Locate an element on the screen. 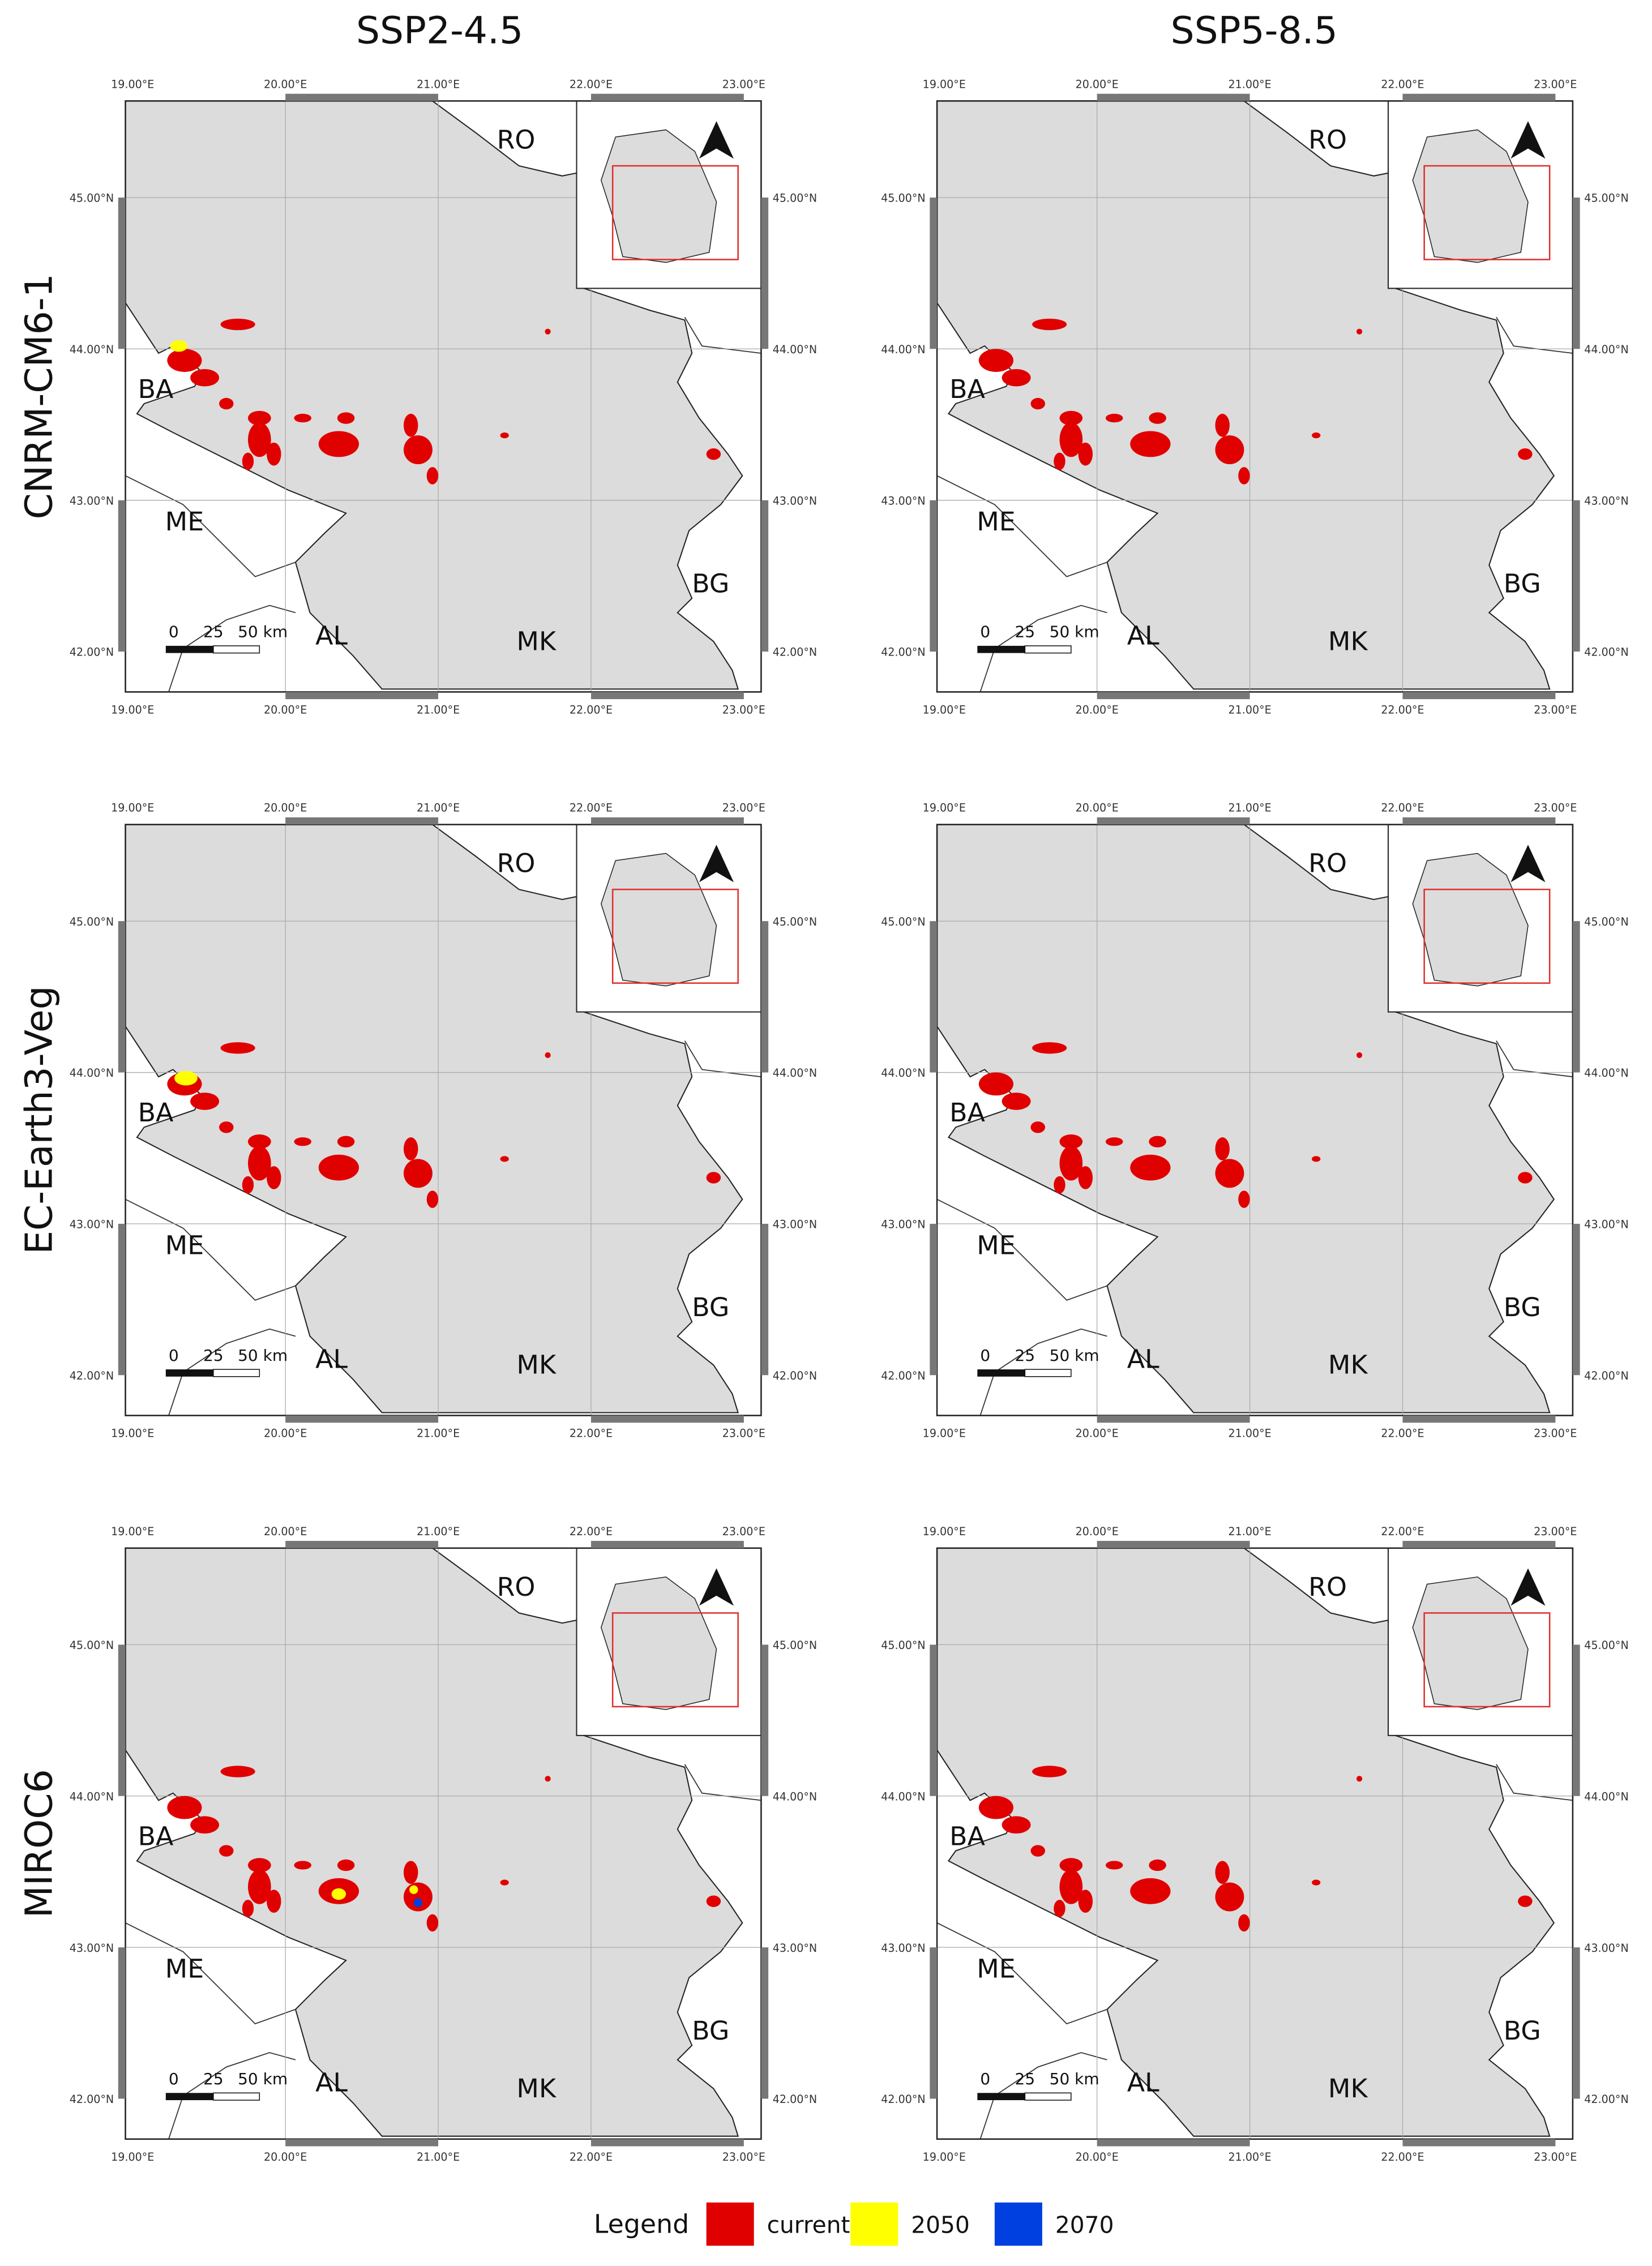 This screenshot has height=2266, width=1652. country-label: BG is located at coordinates (1522, 2030).